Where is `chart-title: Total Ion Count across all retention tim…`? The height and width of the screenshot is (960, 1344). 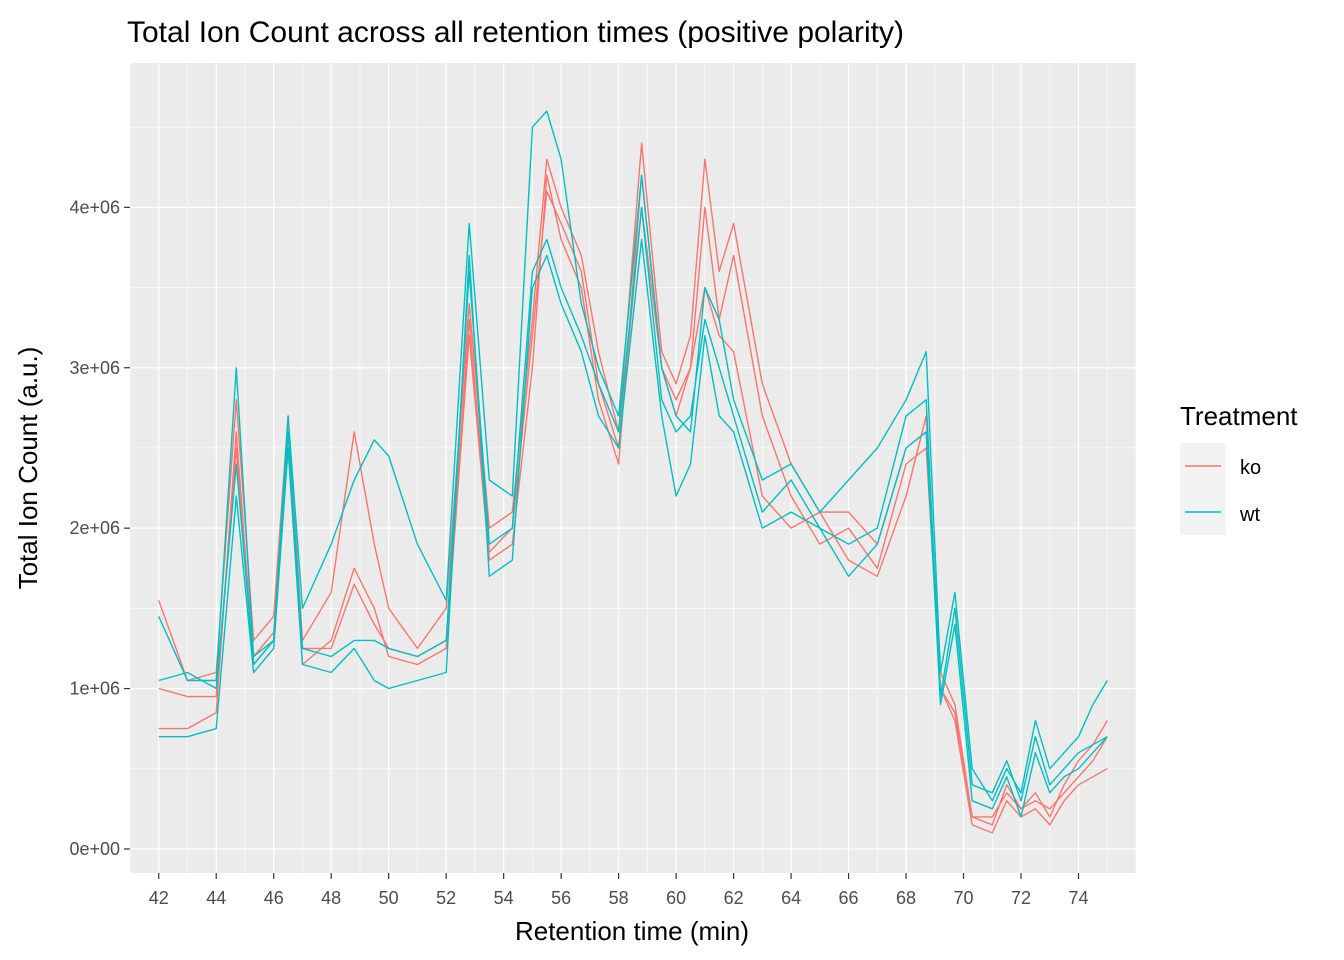
chart-title: Total Ion Count across all retention tim… is located at coordinates (515, 32).